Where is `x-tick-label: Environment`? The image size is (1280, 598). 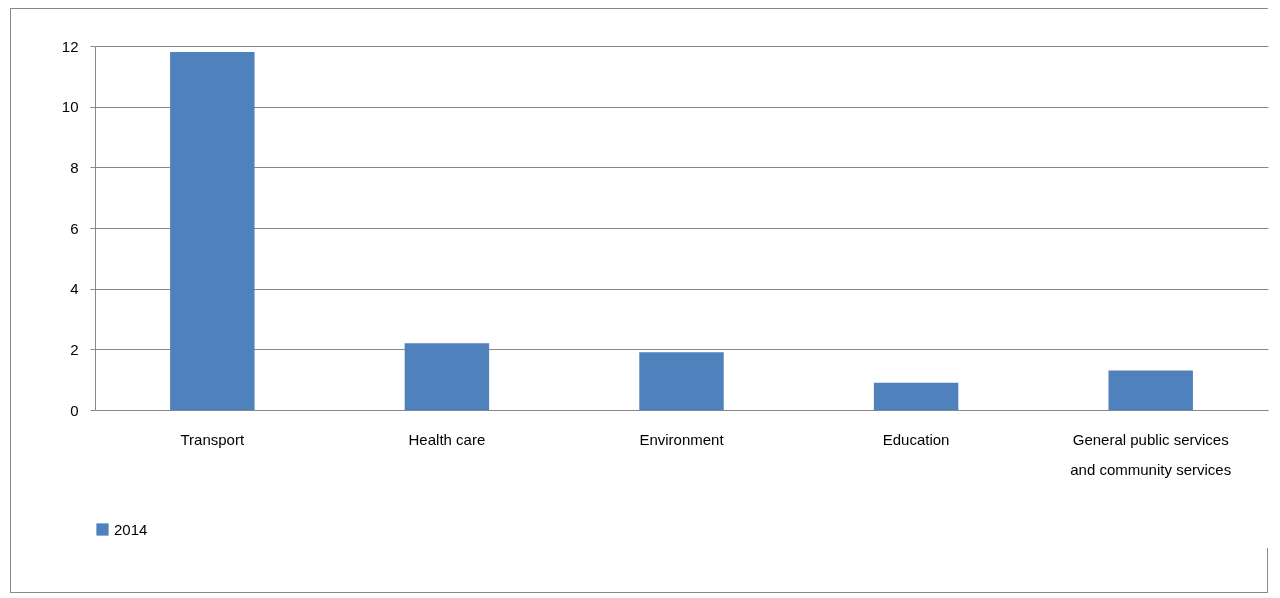 x-tick-label: Environment is located at coordinates (682, 439).